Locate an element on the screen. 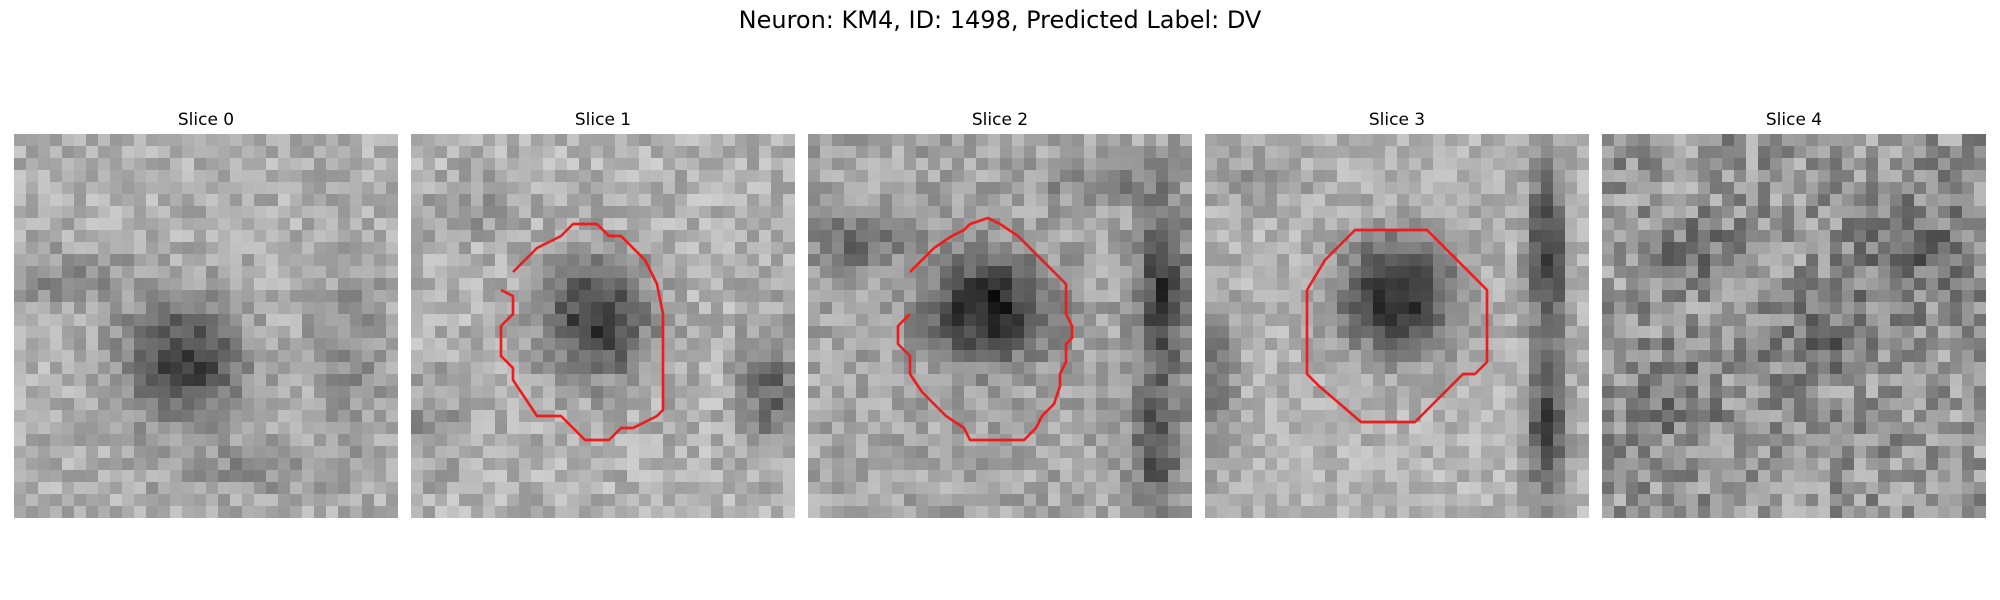  slice-0-grid is located at coordinates (206, 326).